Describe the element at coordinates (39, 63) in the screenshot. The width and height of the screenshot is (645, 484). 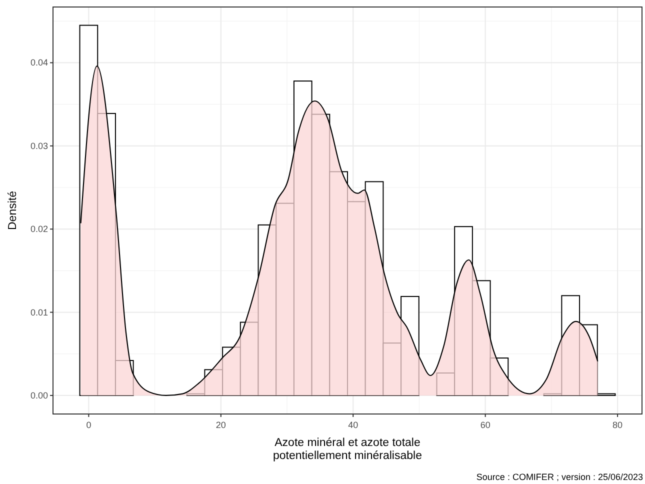
I see `y-tick-label: 0.04` at that location.